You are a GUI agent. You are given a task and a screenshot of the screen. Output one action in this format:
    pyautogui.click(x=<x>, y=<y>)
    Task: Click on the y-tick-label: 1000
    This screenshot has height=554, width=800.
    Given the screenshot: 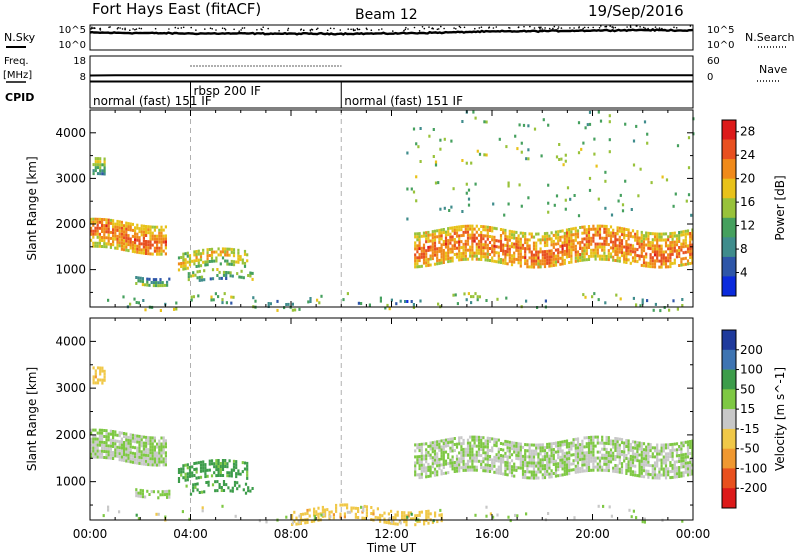 What is the action you would take?
    pyautogui.click(x=70, y=270)
    